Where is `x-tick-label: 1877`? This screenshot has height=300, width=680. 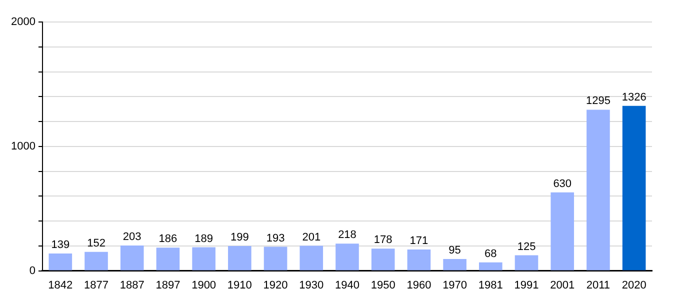
x-tick-label: 1877 is located at coordinates (96, 285).